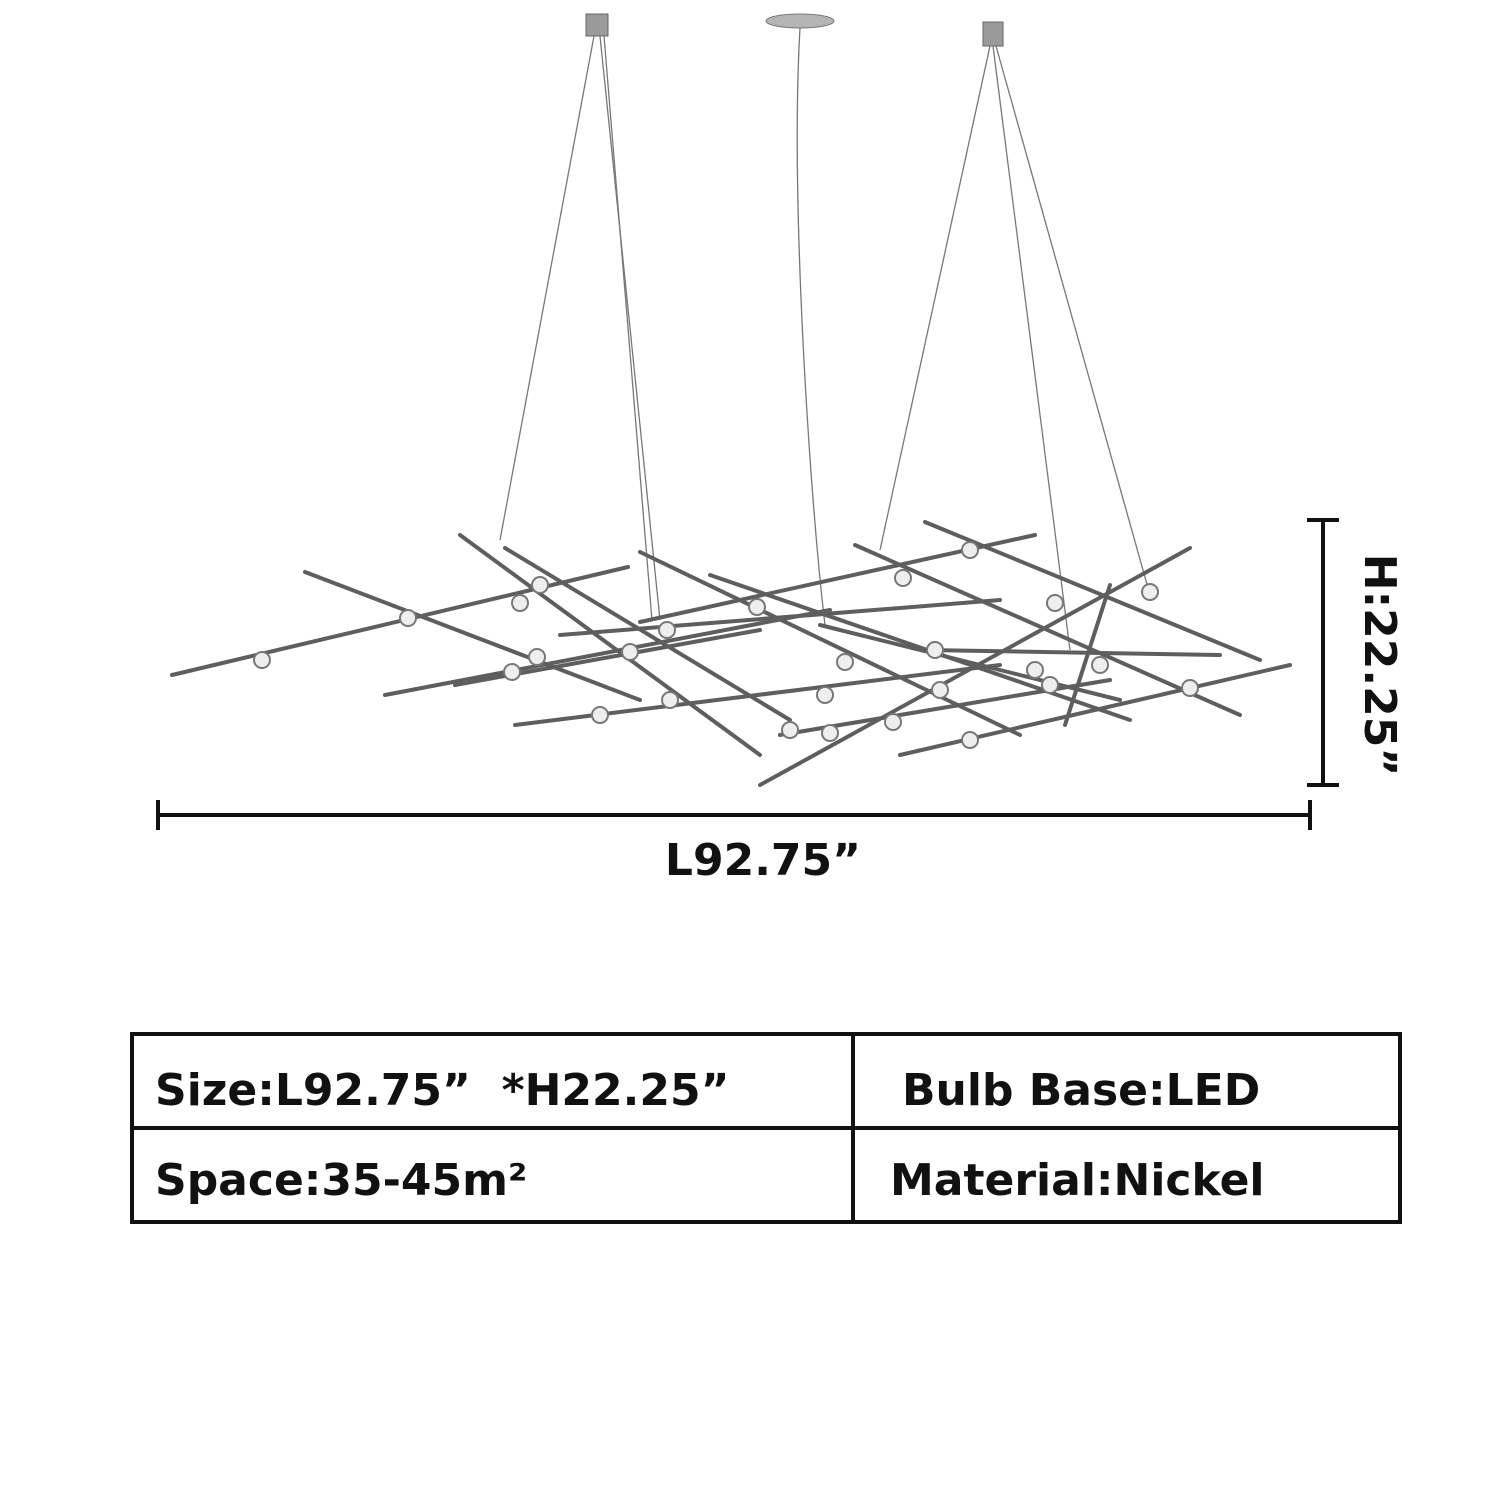  I want to click on height-label: H:22.25”, so click(1379, 665).